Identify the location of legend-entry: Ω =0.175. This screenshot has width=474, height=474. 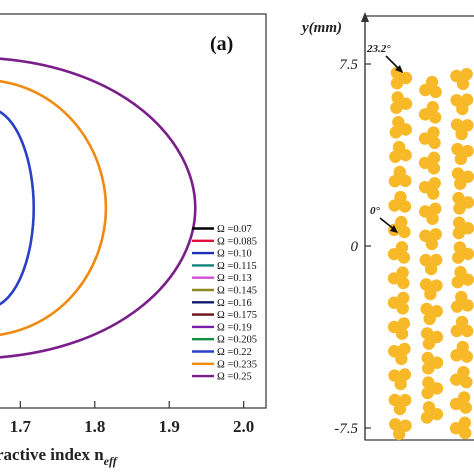
(237, 315).